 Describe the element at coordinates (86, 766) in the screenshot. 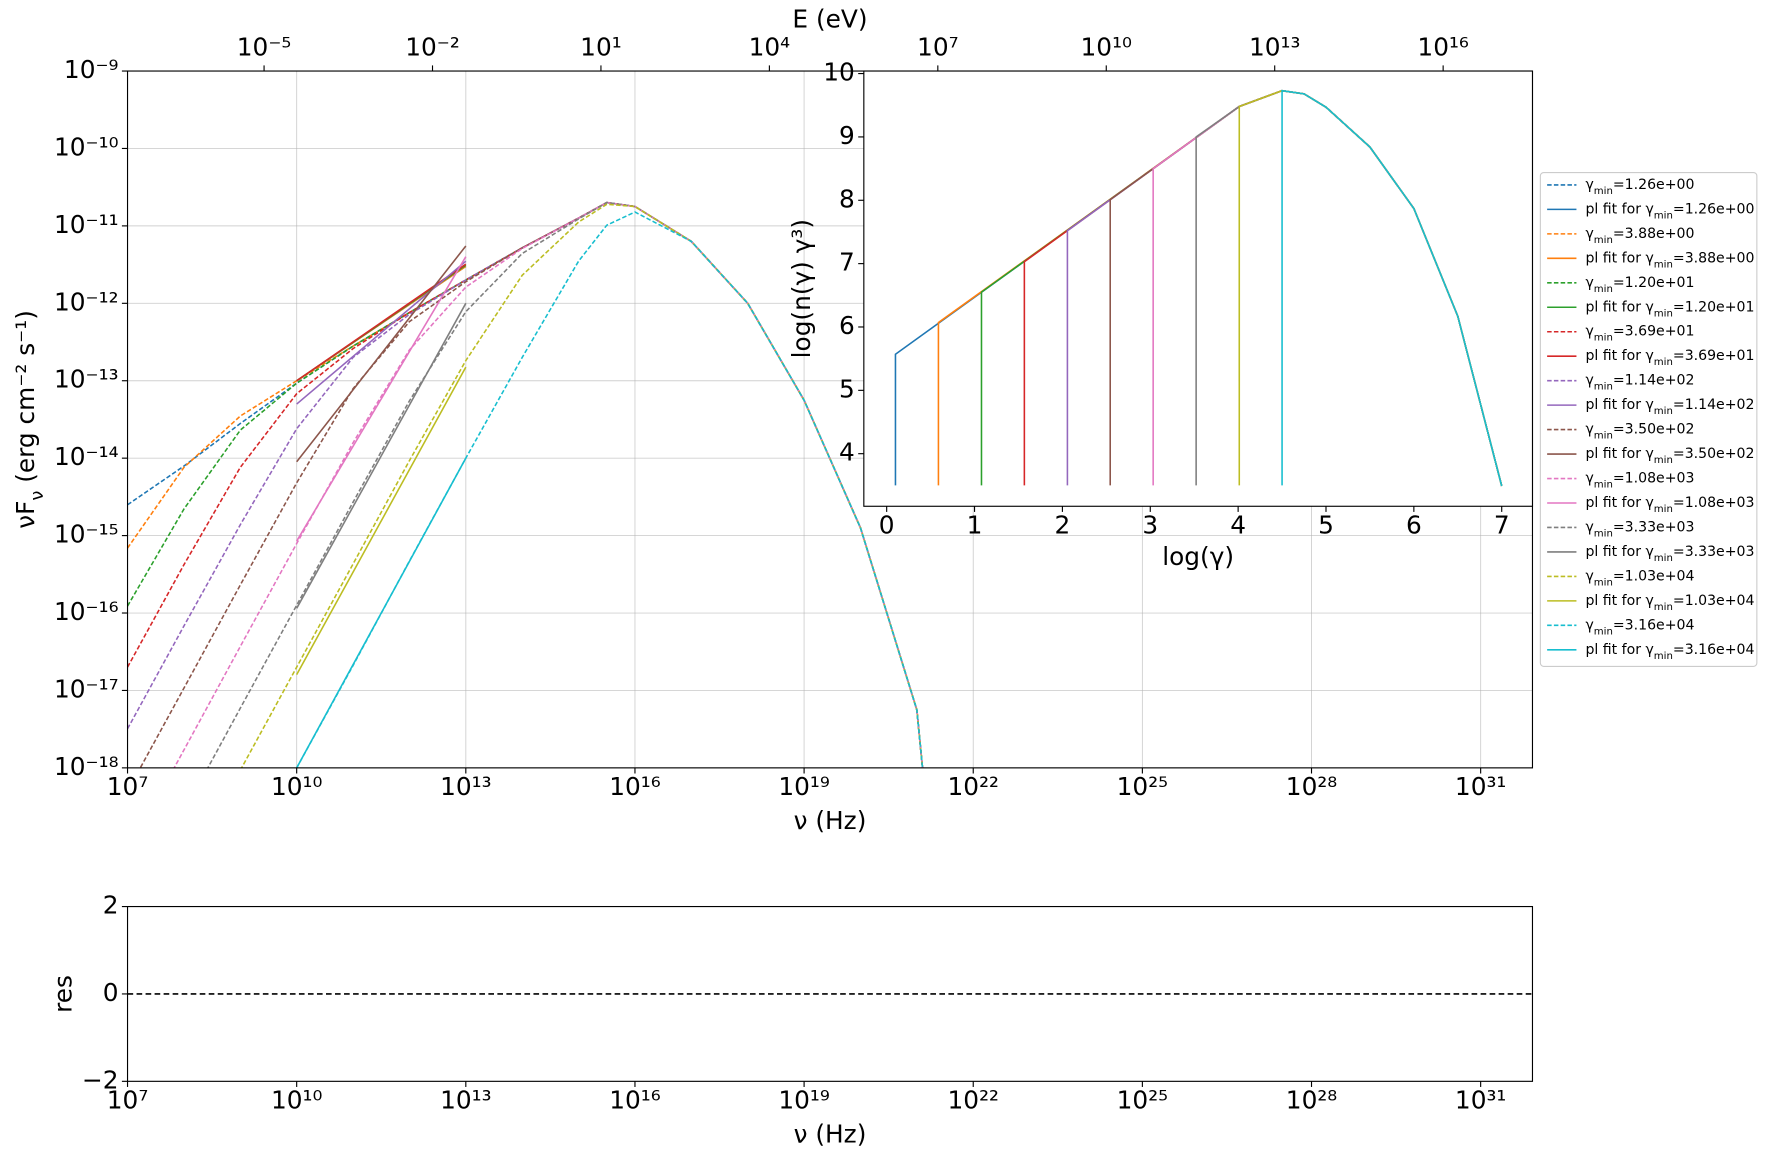

I see `y-tick-label: 10⁻¹⁸` at that location.